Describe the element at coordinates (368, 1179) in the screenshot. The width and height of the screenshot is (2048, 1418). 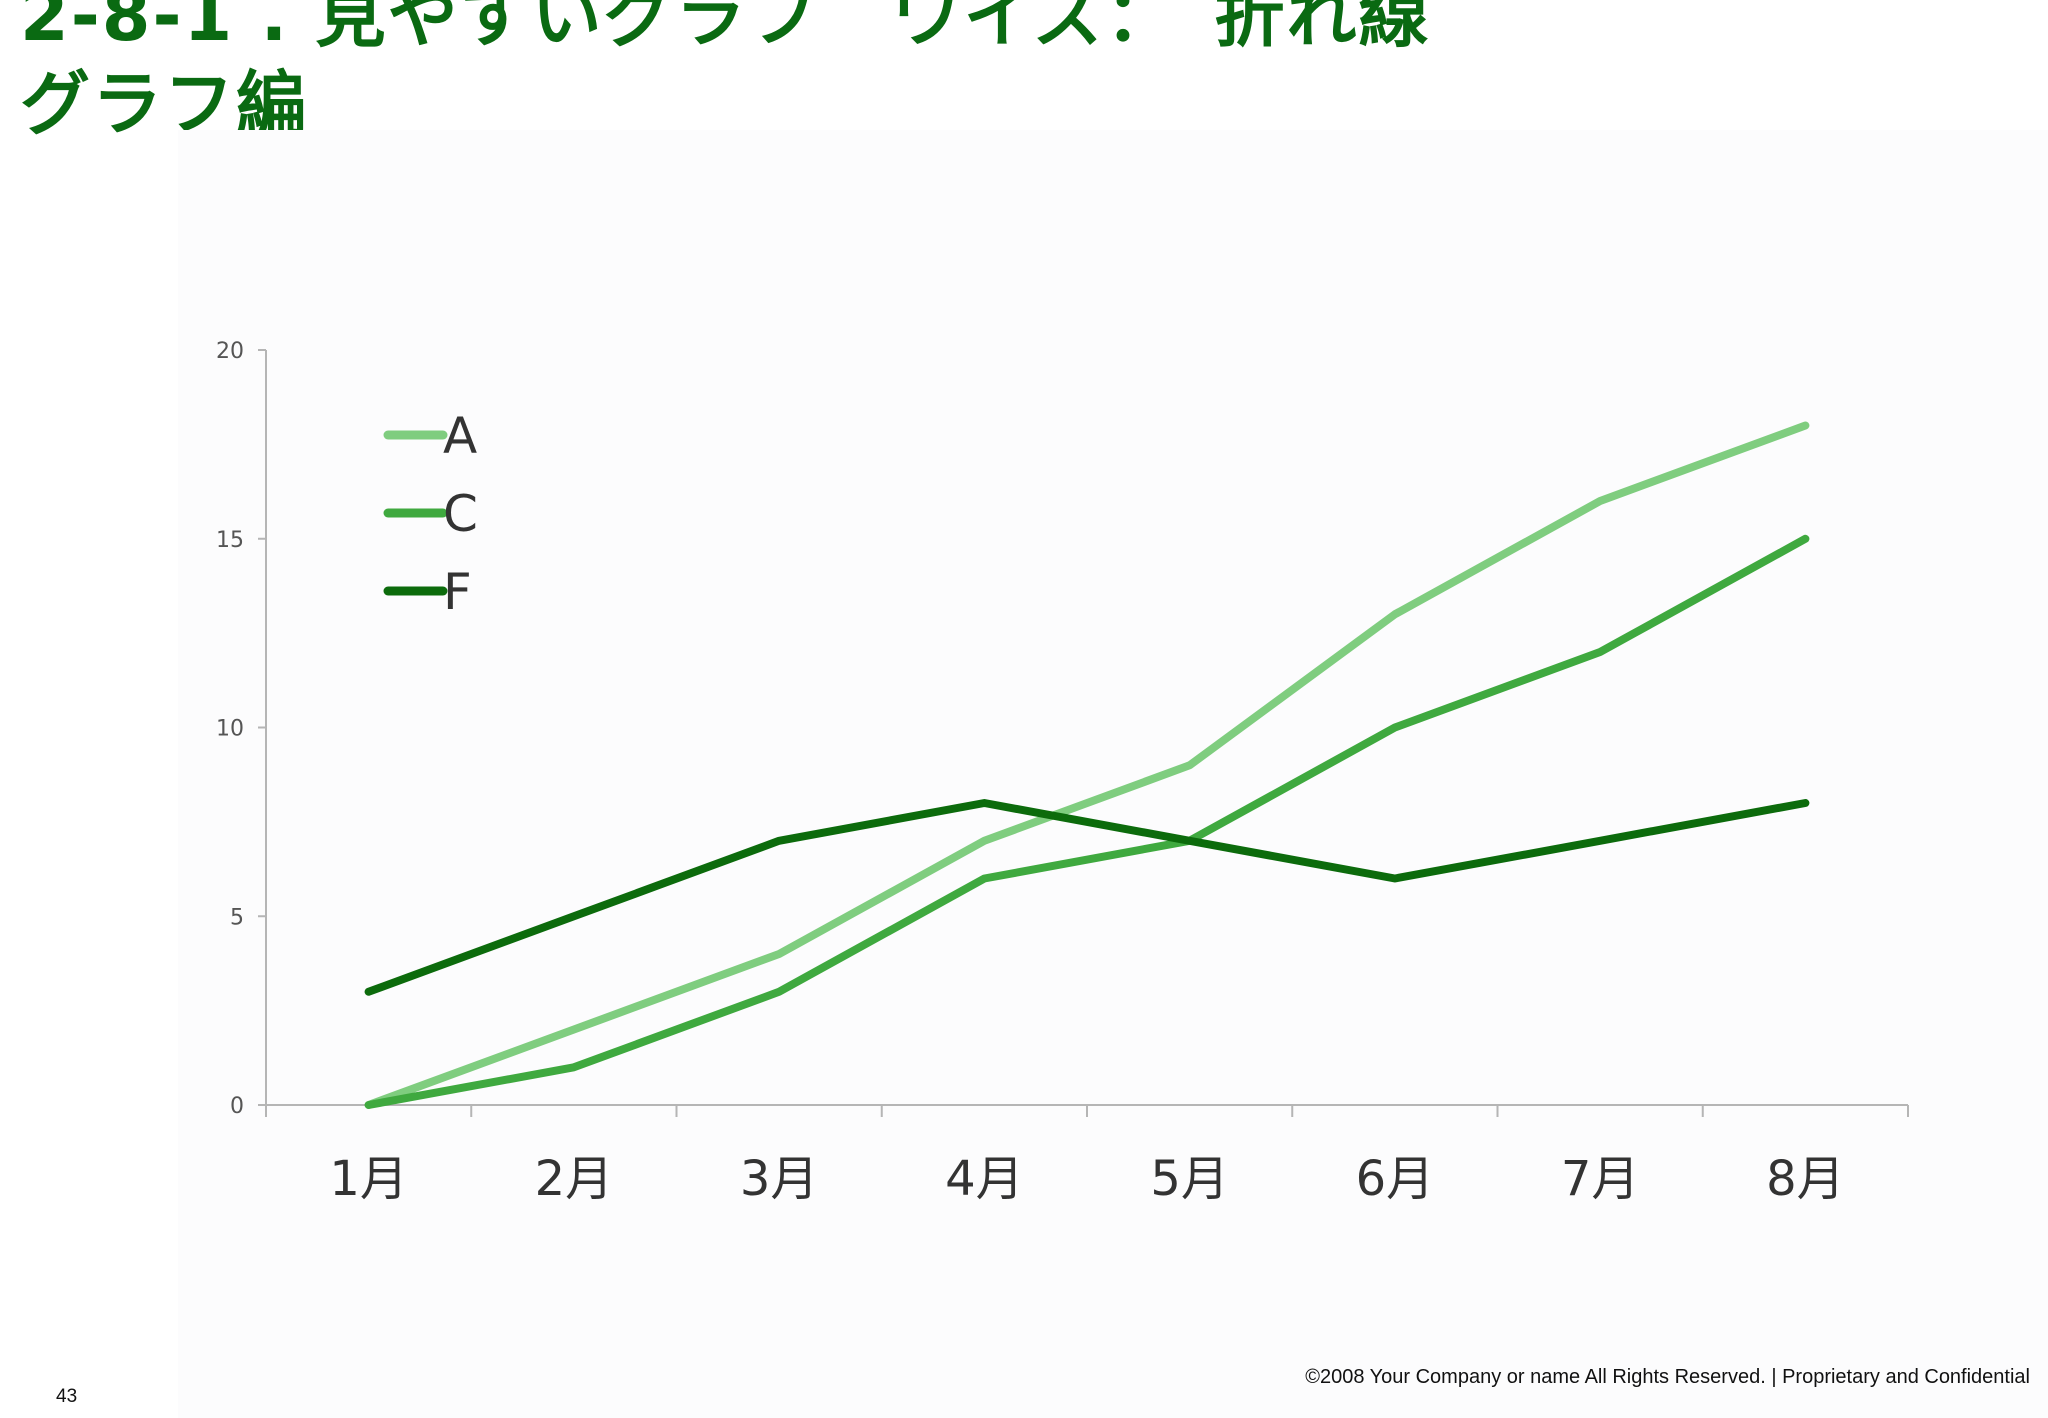
I see `x-category-label: 1月` at that location.